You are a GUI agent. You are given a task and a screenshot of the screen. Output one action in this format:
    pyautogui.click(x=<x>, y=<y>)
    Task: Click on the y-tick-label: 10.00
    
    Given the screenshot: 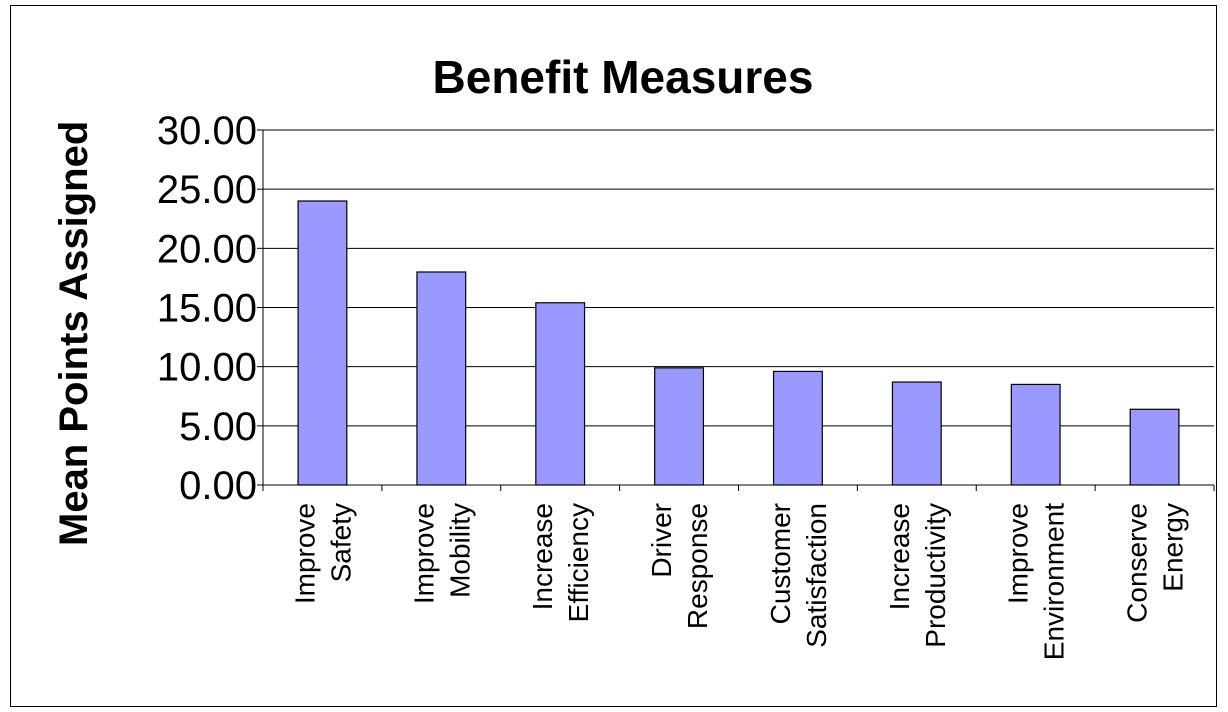 What is the action you would take?
    pyautogui.click(x=207, y=368)
    